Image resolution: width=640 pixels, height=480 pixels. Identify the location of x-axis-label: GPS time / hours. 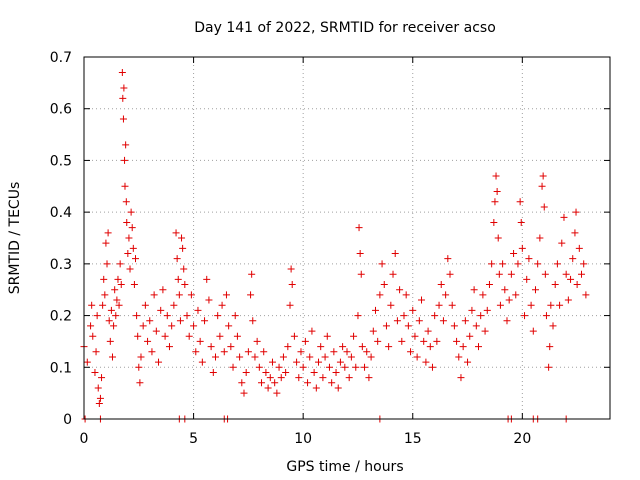
(344, 467).